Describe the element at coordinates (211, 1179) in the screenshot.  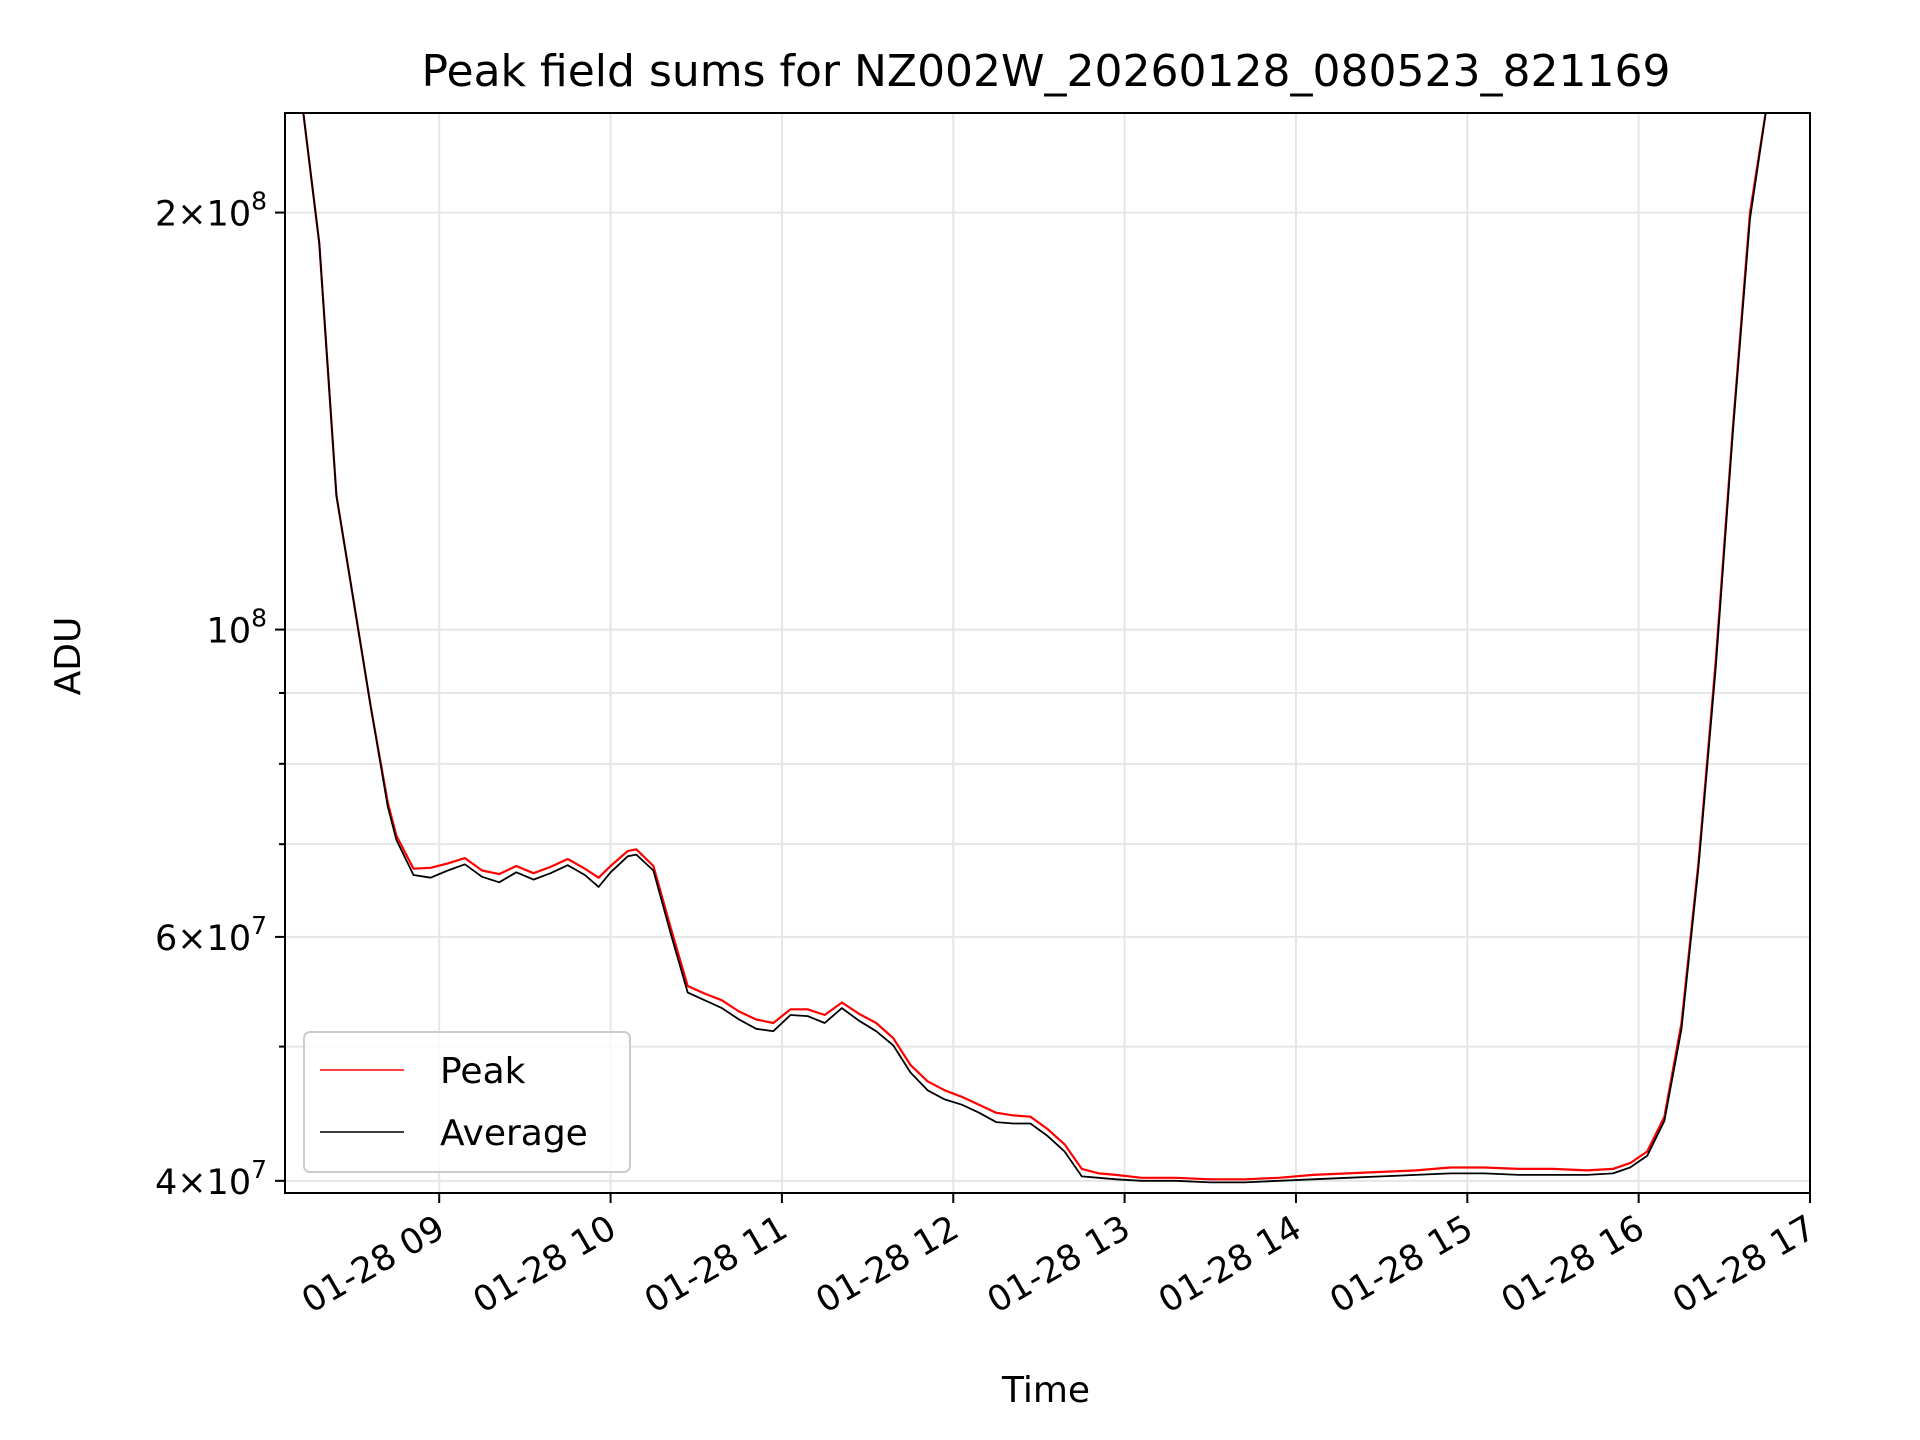
I see `y-tick-label: 4×107` at that location.